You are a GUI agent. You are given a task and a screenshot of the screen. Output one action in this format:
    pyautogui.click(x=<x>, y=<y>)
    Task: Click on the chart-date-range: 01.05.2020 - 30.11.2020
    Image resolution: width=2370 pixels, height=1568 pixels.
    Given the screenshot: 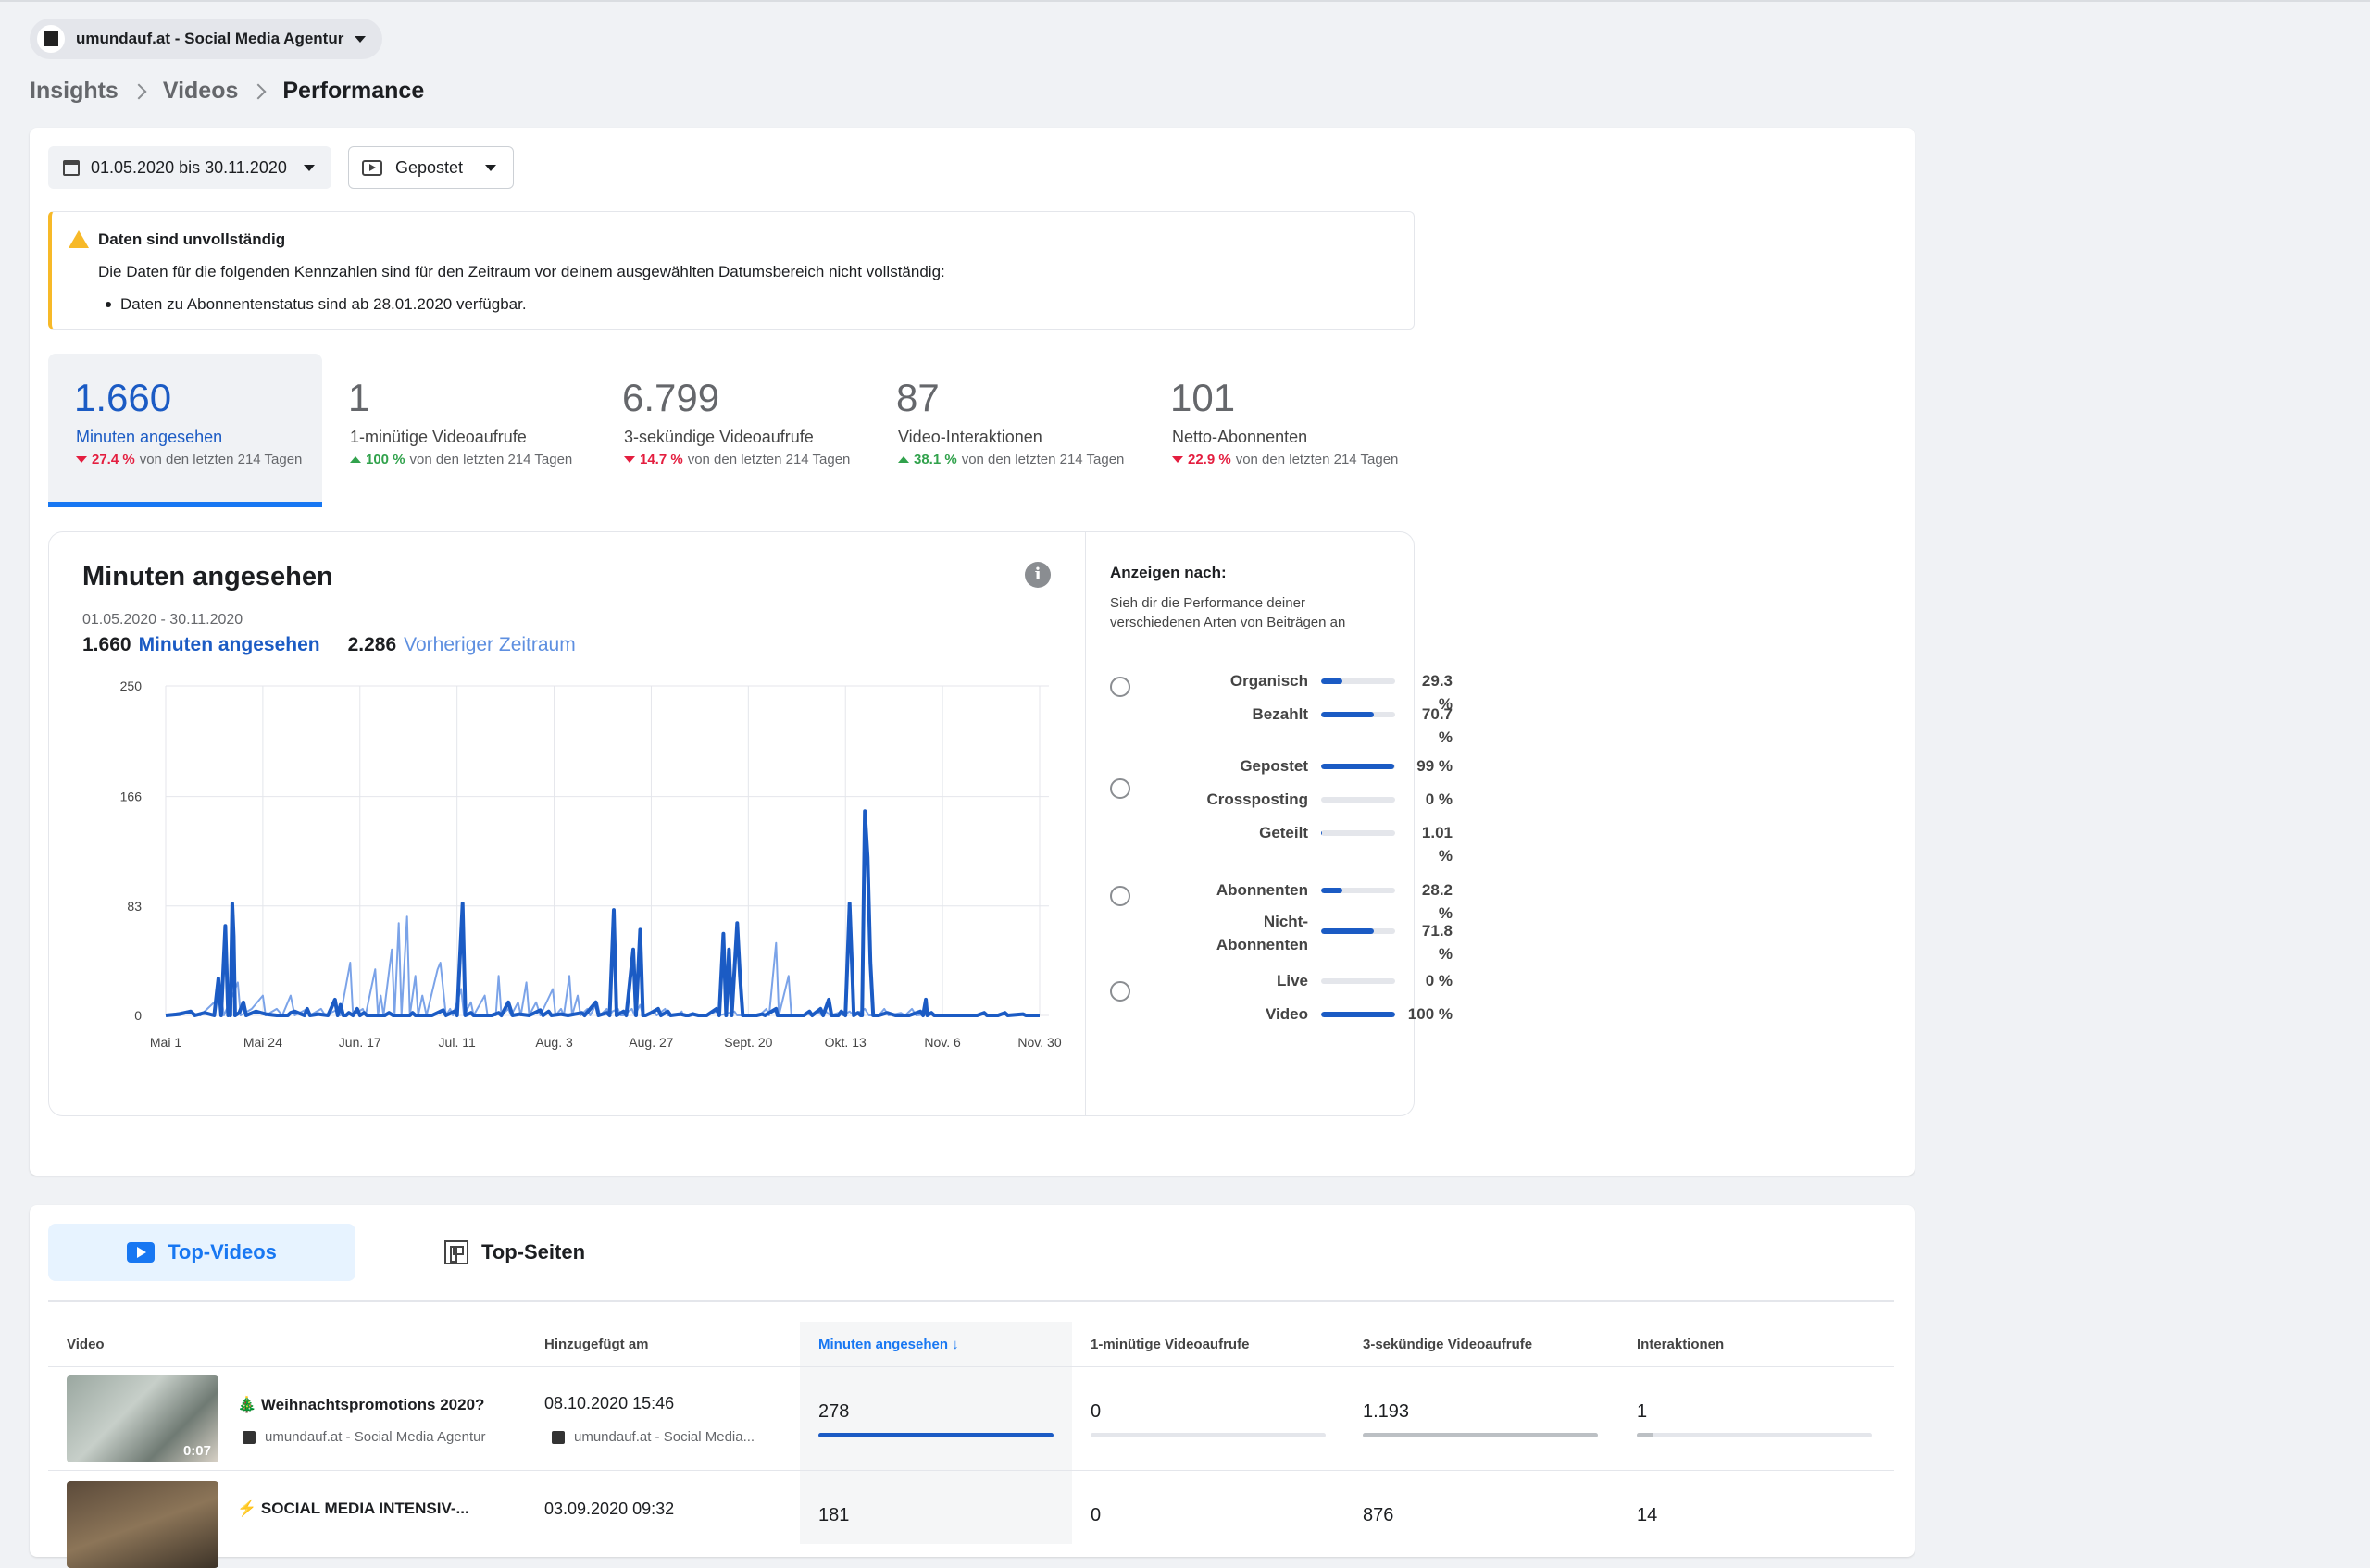 What is the action you would take?
    pyautogui.click(x=162, y=620)
    